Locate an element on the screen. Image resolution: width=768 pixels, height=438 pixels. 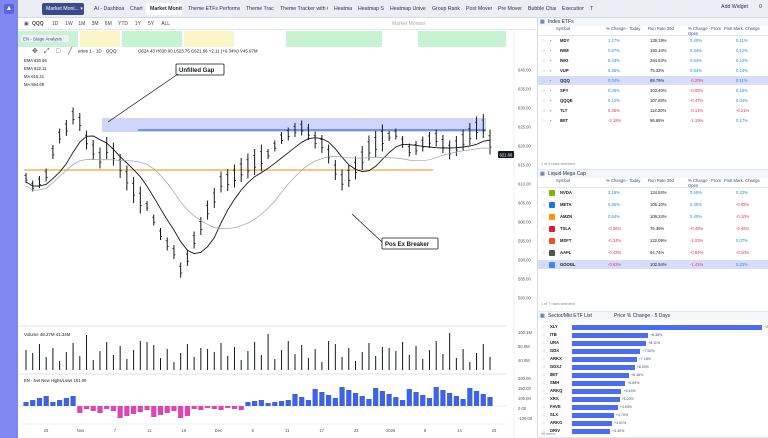
price-tick: 625.00 is located at coordinates (524, 127).